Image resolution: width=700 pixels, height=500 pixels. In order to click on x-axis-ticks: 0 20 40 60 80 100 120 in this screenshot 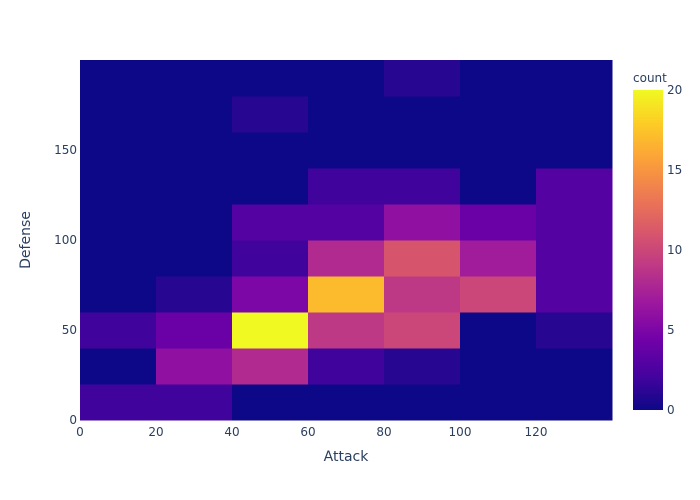, I will do `click(311, 432)`.